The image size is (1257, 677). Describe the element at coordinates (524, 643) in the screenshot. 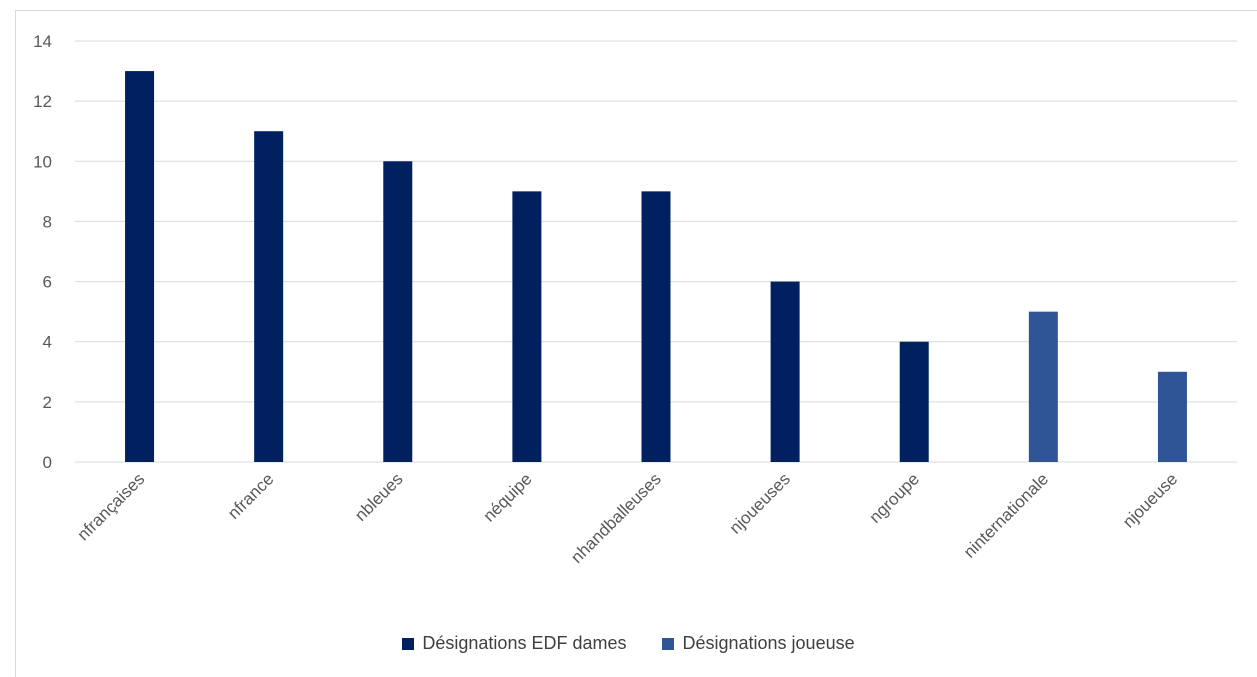

I see `legend-label-series-1: Désignations EDF dames` at that location.